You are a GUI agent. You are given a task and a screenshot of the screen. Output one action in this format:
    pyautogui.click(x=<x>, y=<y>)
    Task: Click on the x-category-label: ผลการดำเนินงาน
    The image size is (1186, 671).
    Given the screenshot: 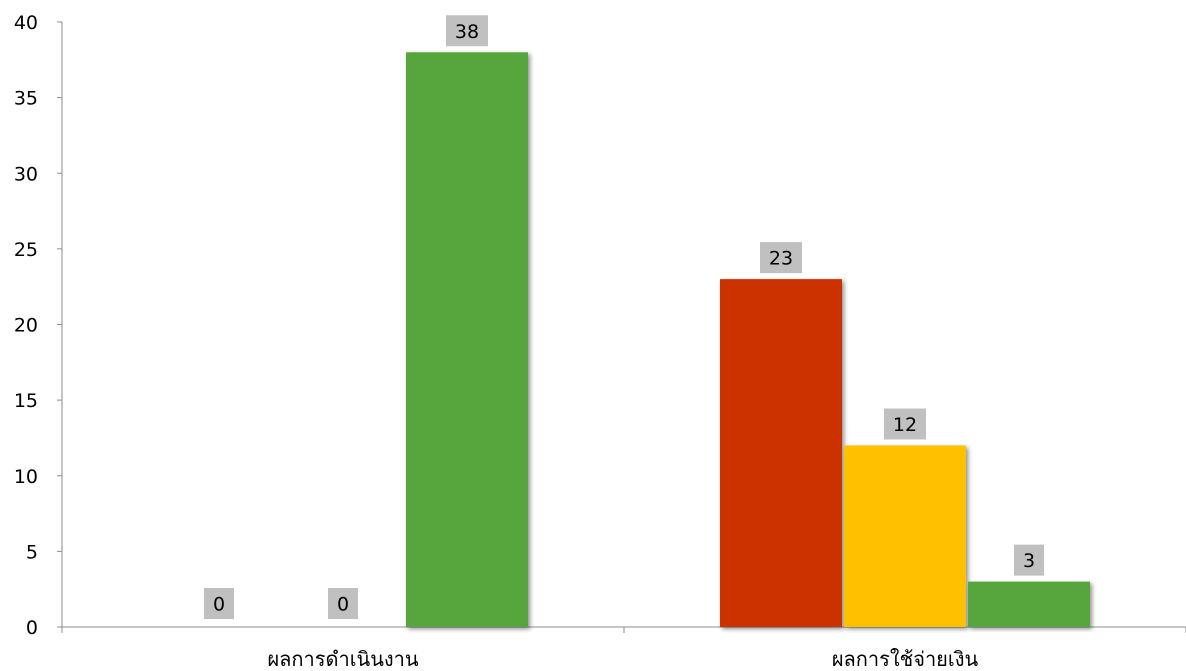 What is the action you would take?
    pyautogui.click(x=342, y=659)
    